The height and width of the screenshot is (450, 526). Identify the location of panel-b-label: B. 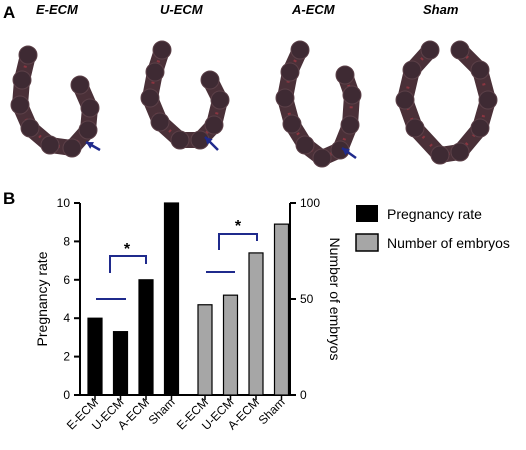
(9, 198).